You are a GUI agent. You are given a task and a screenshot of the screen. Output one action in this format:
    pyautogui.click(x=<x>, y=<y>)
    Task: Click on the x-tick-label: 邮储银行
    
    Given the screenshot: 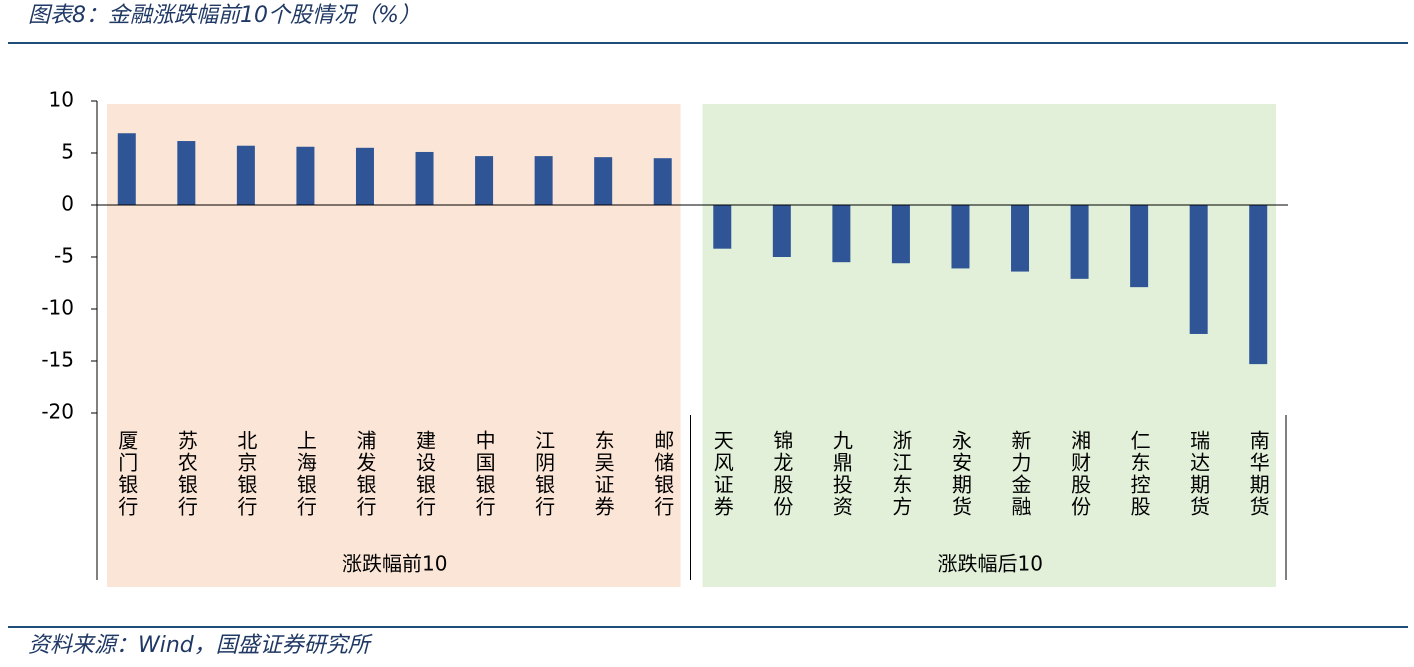 What is the action you would take?
    pyautogui.click(x=663, y=474)
    